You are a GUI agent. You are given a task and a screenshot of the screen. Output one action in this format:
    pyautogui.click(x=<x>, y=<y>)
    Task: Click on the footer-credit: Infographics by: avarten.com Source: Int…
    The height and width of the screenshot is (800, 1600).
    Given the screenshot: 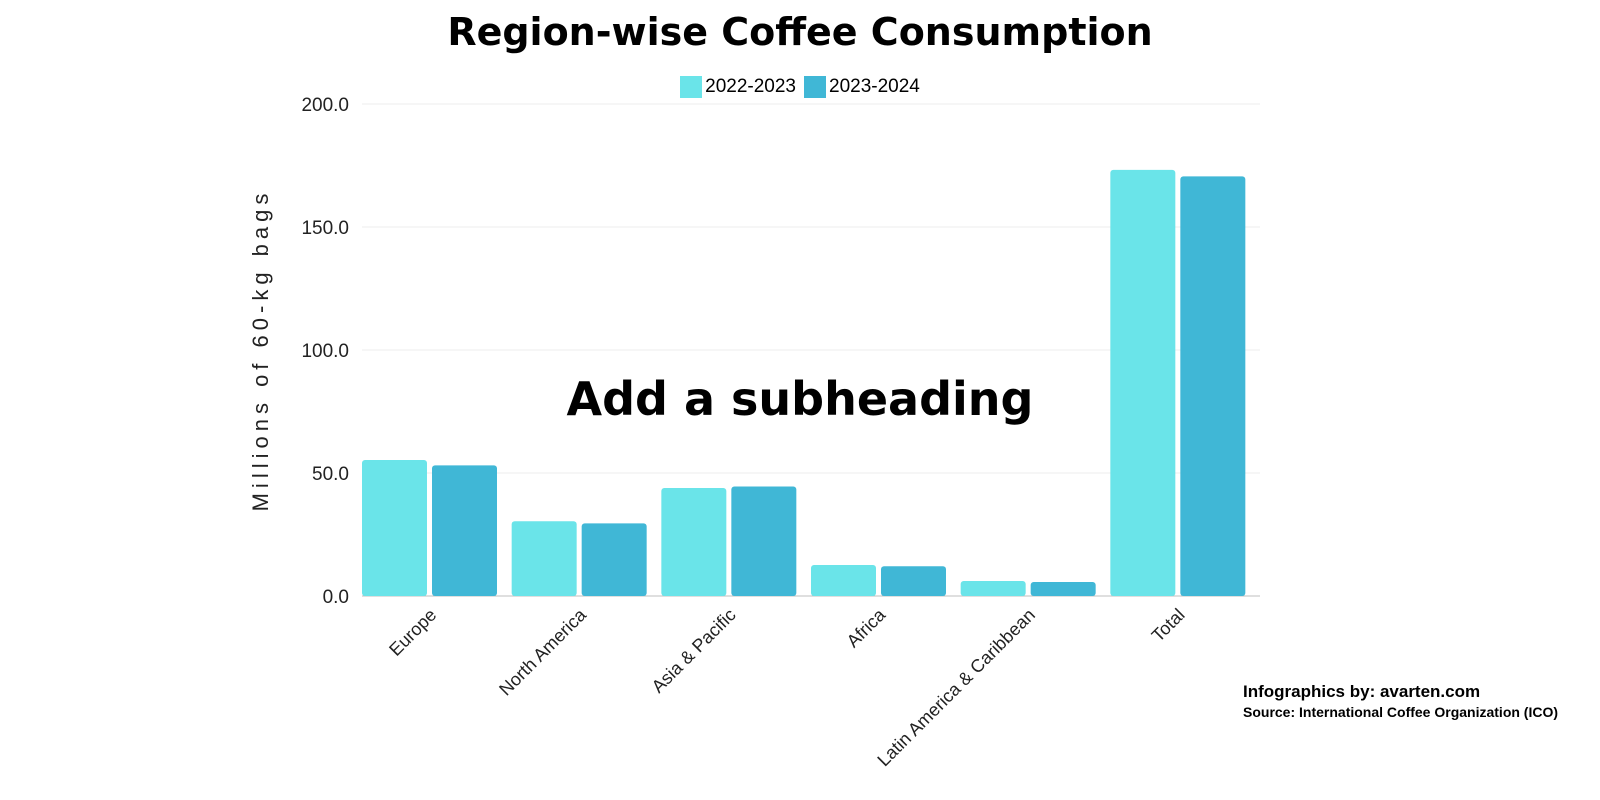 What is the action you would take?
    pyautogui.click(x=1400, y=701)
    